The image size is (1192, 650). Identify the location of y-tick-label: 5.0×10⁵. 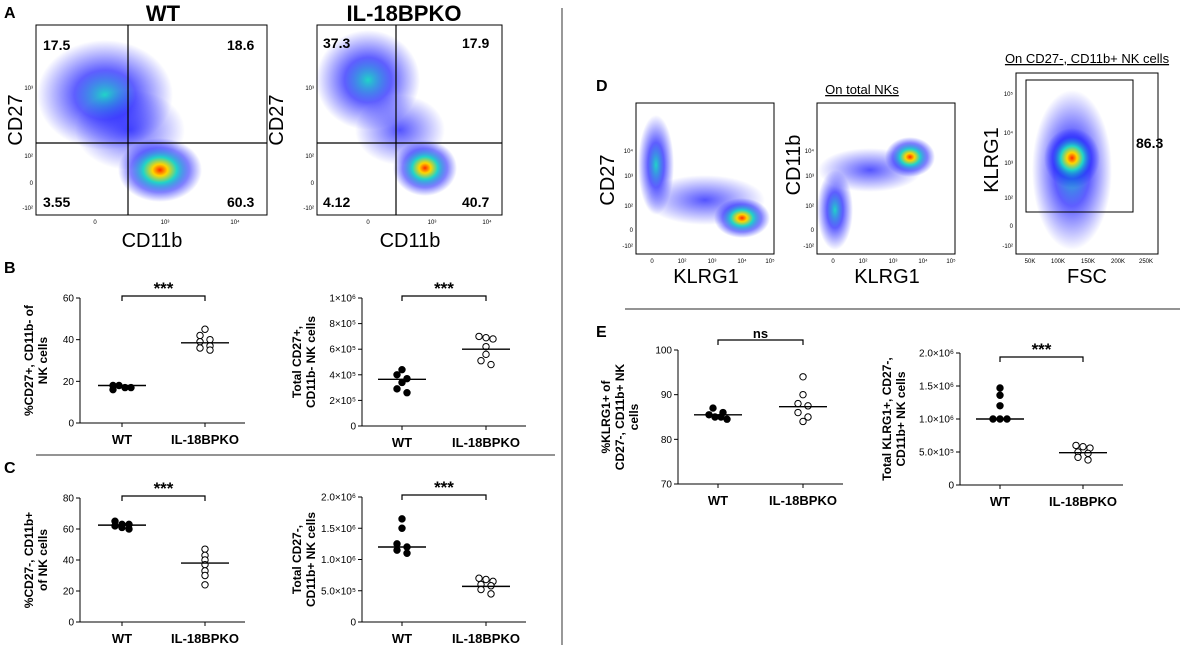
(338, 591).